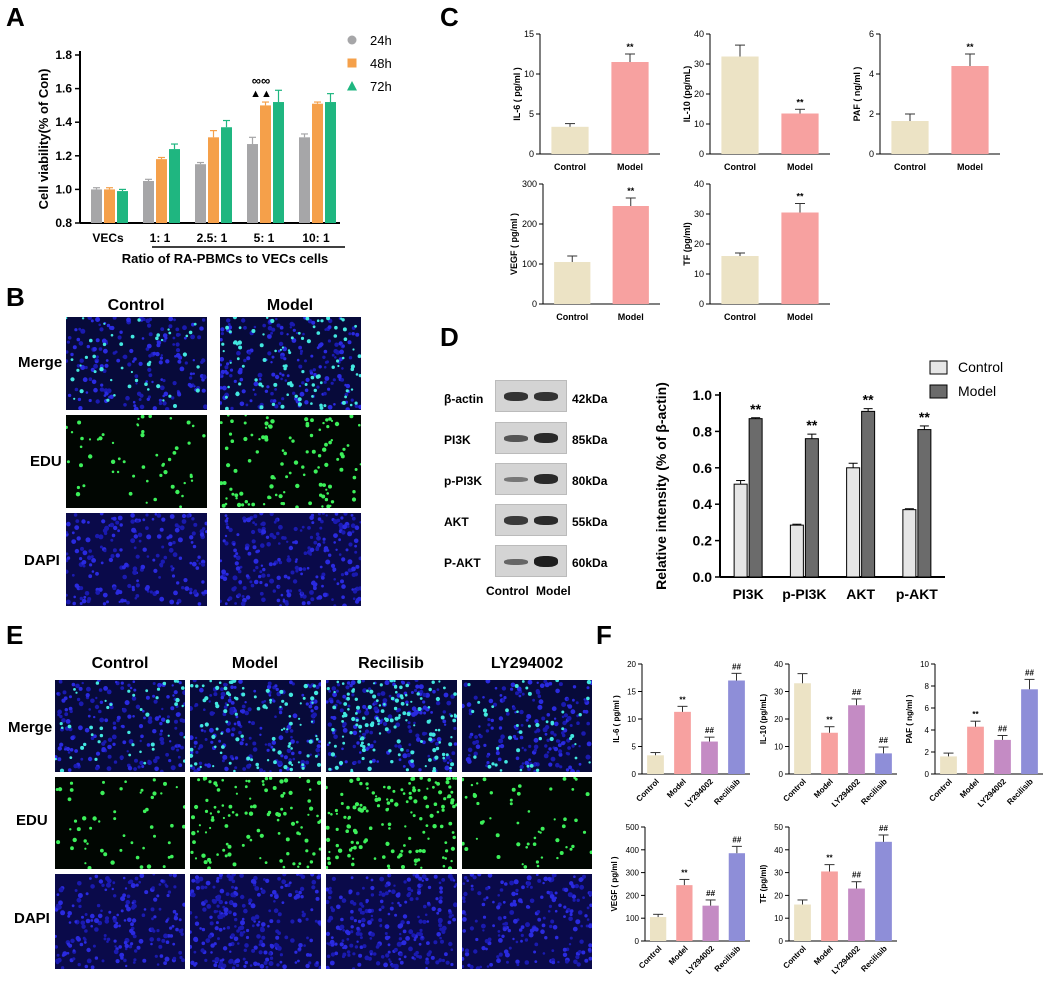 The image size is (1052, 982). Describe the element at coordinates (1029, 731) in the screenshot. I see `F3-bar` at that location.